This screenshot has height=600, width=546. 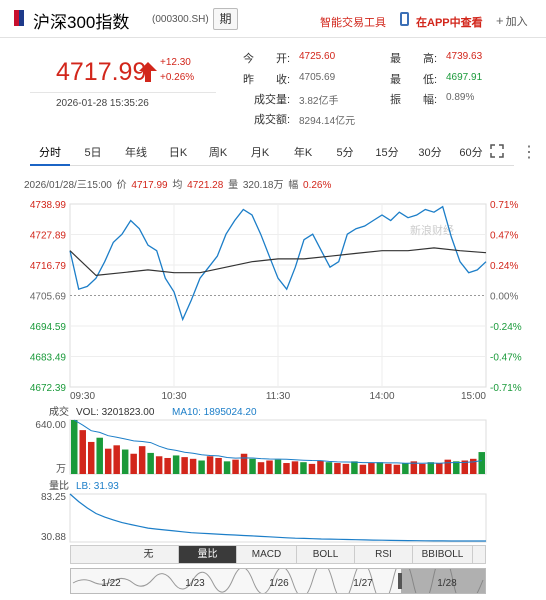 I want to click on open-label: 今 开:, so click(x=267, y=59).